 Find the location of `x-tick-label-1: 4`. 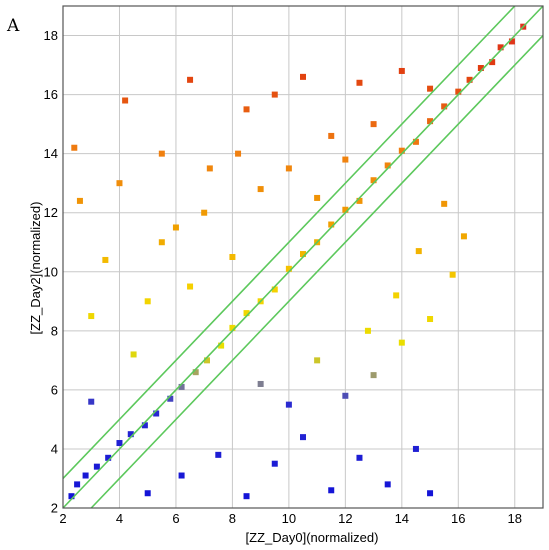

x-tick-label-1: 4 is located at coordinates (119, 518).